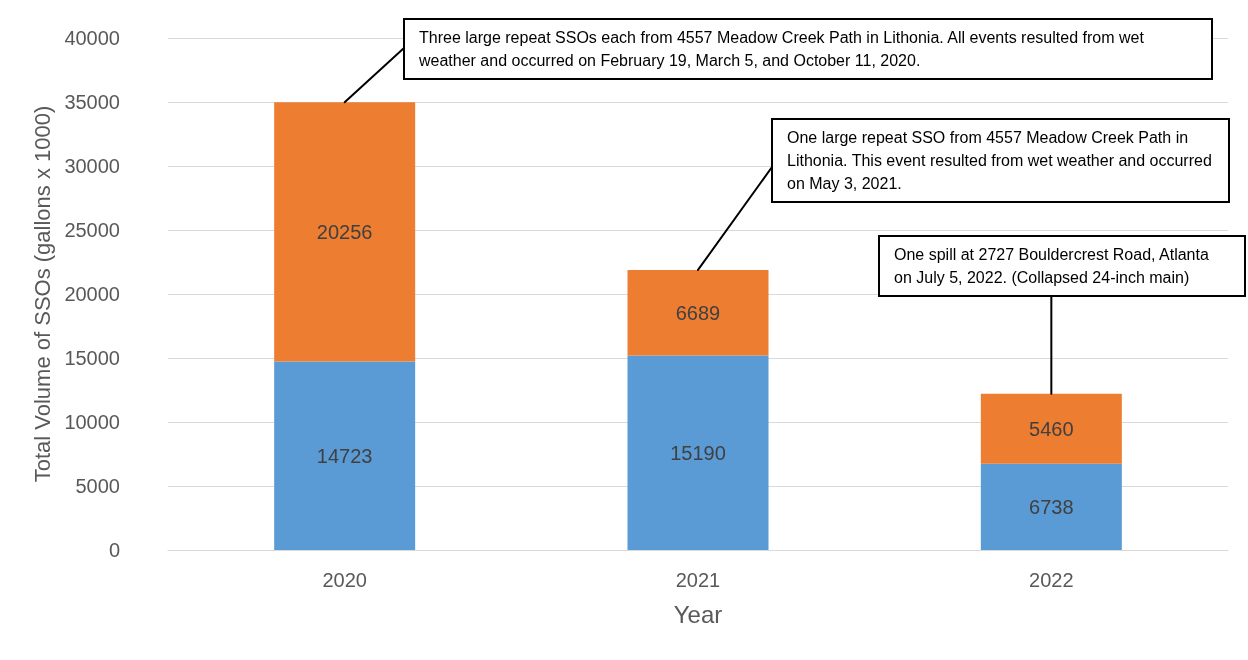 The width and height of the screenshot is (1248, 660). I want to click on y-tick-label: 30000, so click(92, 166).